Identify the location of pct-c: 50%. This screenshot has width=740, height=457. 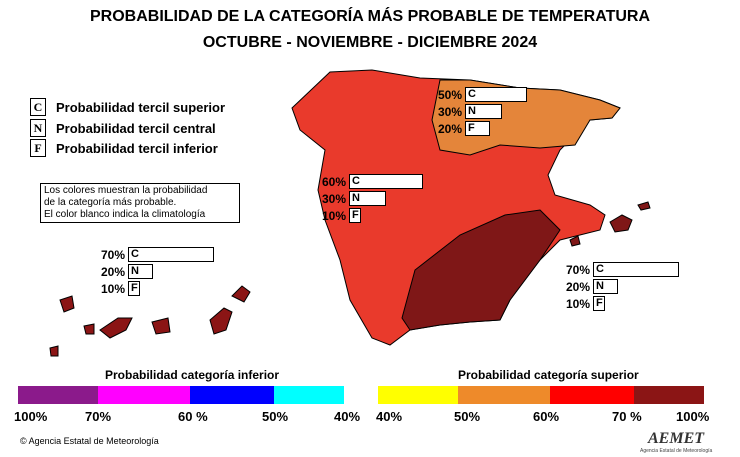
(449, 94).